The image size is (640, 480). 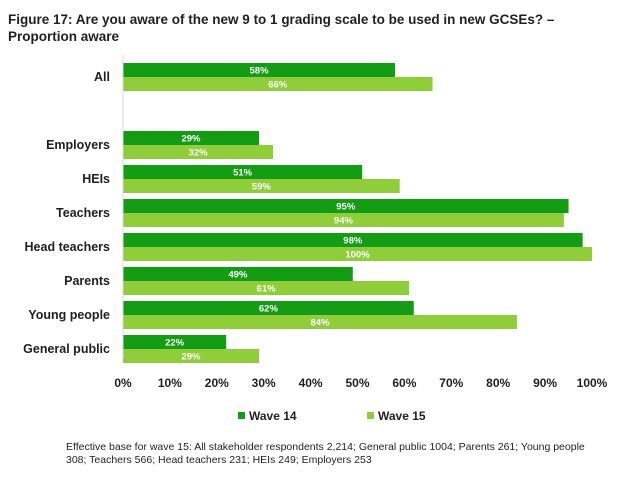 I want to click on bar-wave-15-teachers, so click(x=343, y=220).